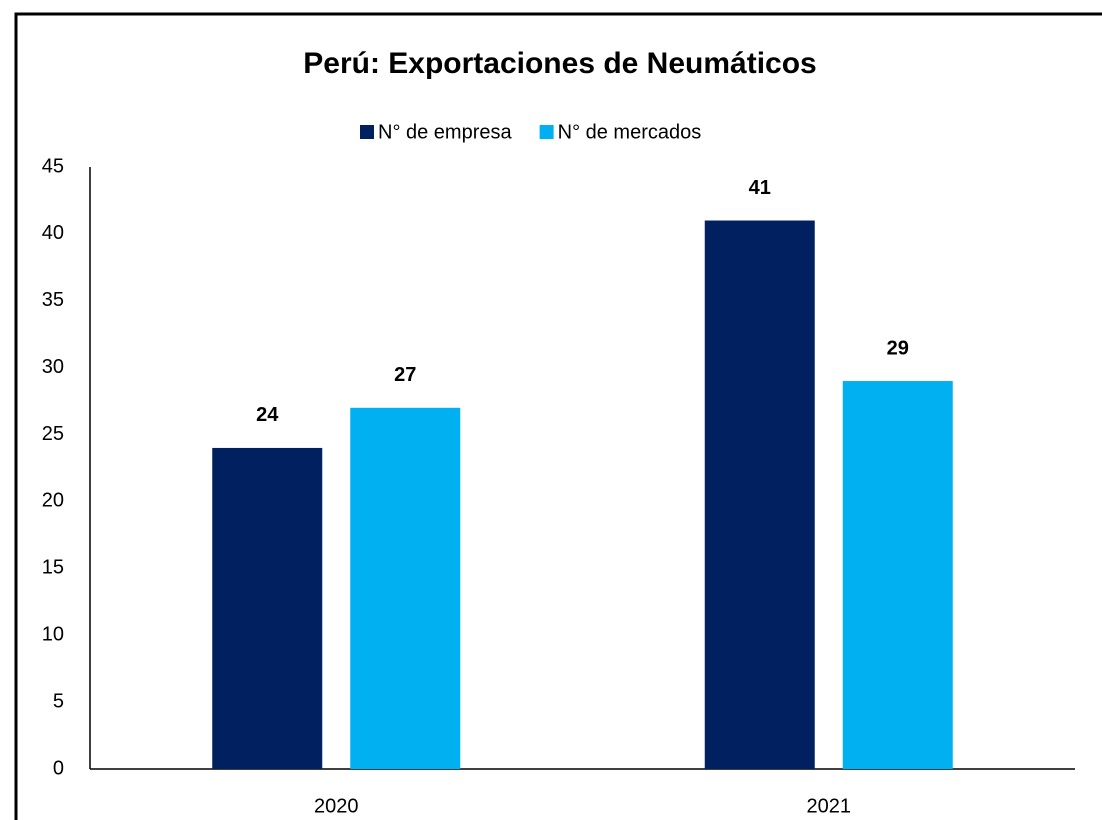 Image resolution: width=1102 pixels, height=820 pixels. Describe the element at coordinates (829, 806) in the screenshot. I see `x-tick-label: 2021` at that location.